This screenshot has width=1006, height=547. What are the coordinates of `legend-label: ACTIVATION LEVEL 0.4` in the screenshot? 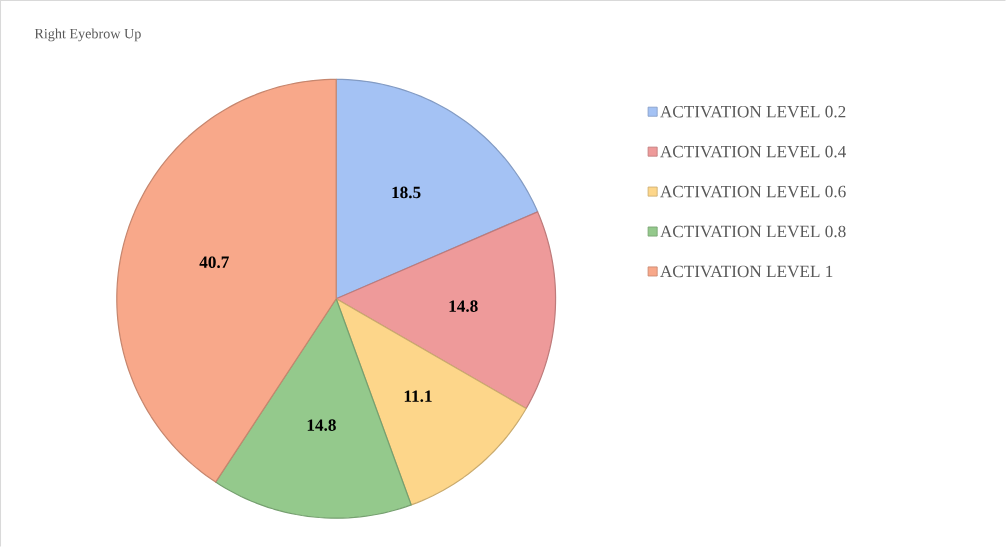 It's located at (753, 151).